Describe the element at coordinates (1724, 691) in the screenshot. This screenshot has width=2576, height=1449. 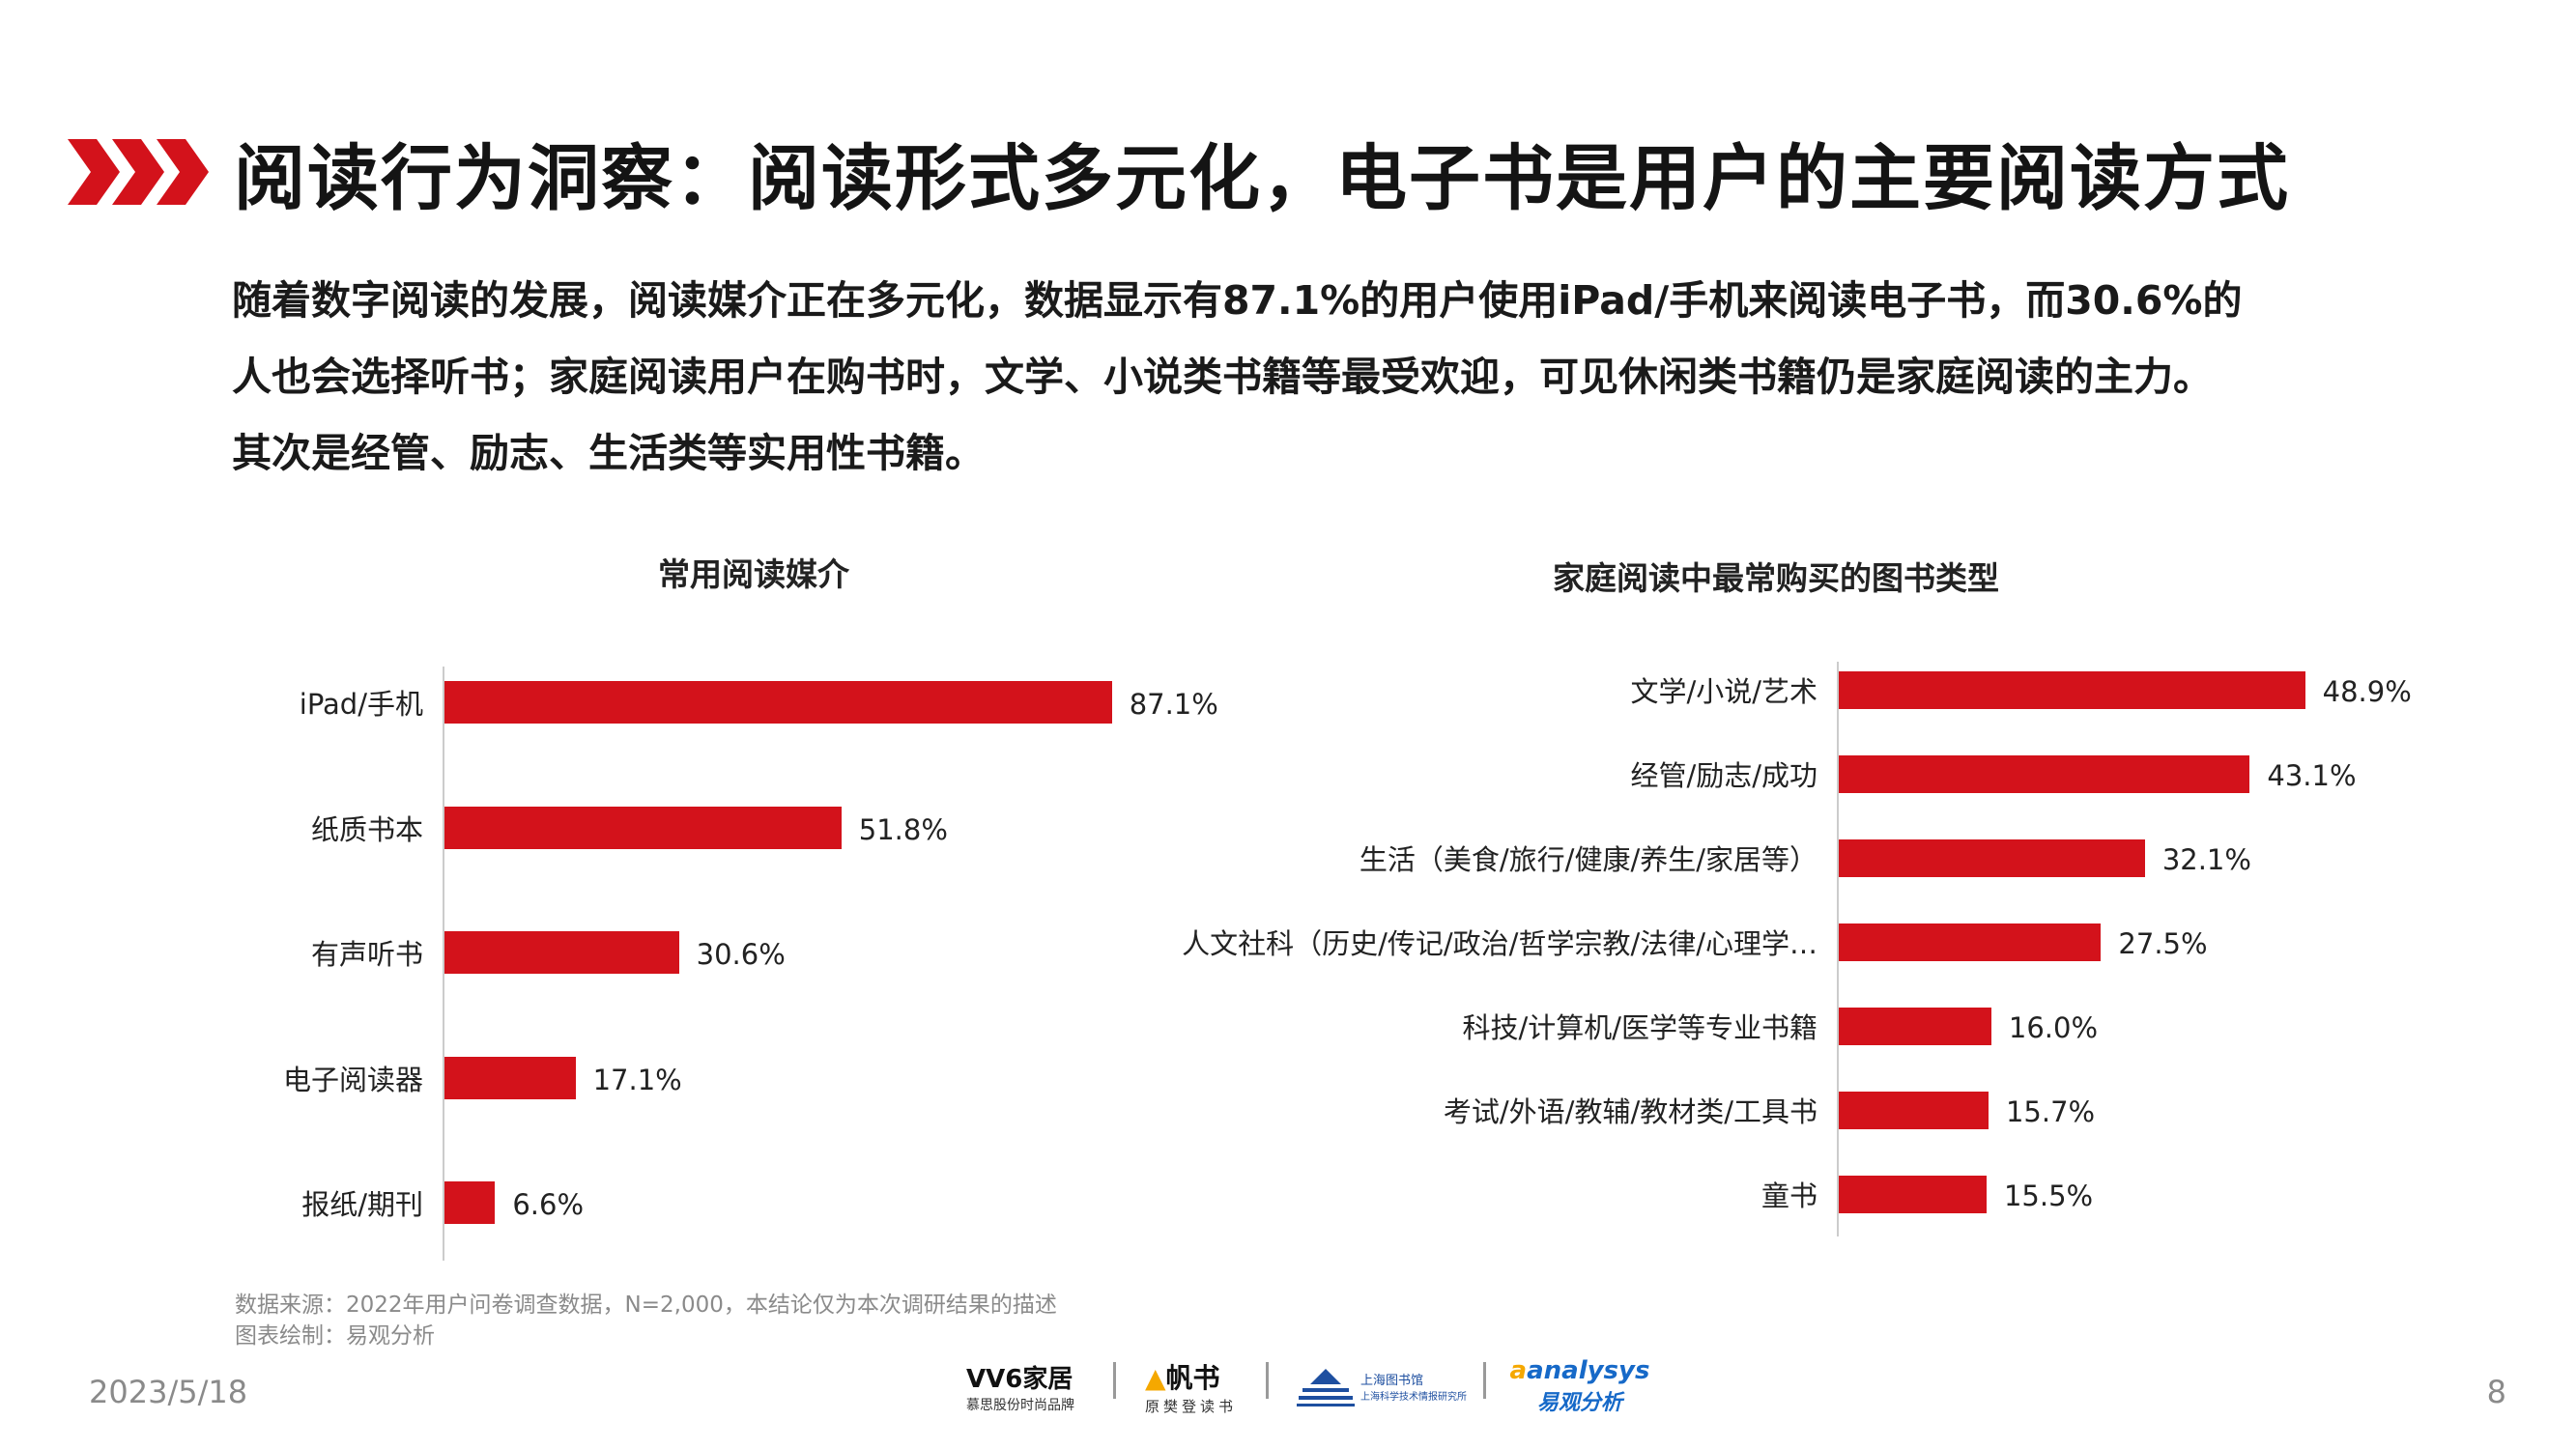
I see `category-label: 文学/小说/艺术` at that location.